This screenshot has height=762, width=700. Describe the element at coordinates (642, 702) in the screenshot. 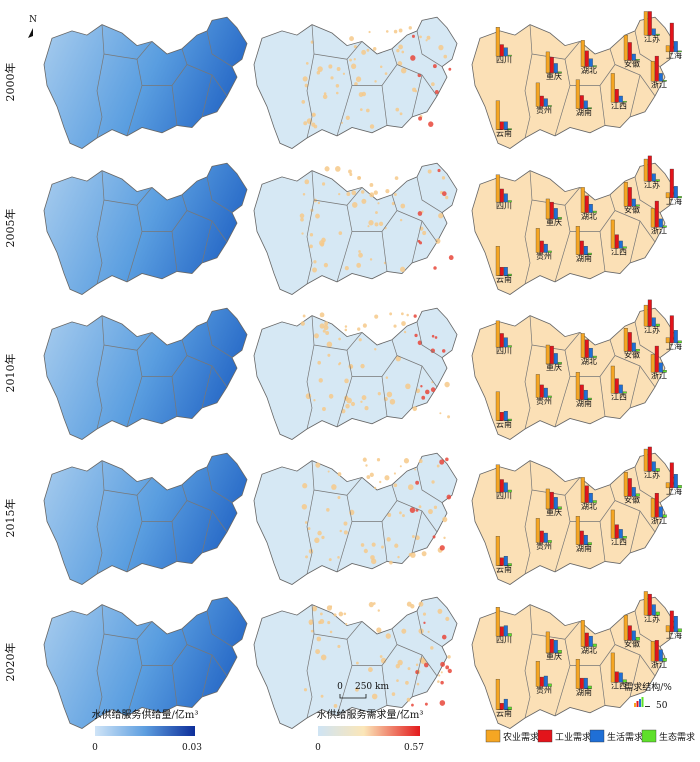

I see `legend-bar` at that location.